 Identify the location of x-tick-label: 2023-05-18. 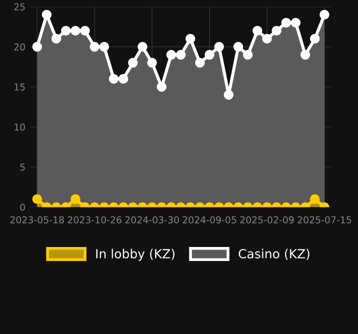
(37, 220).